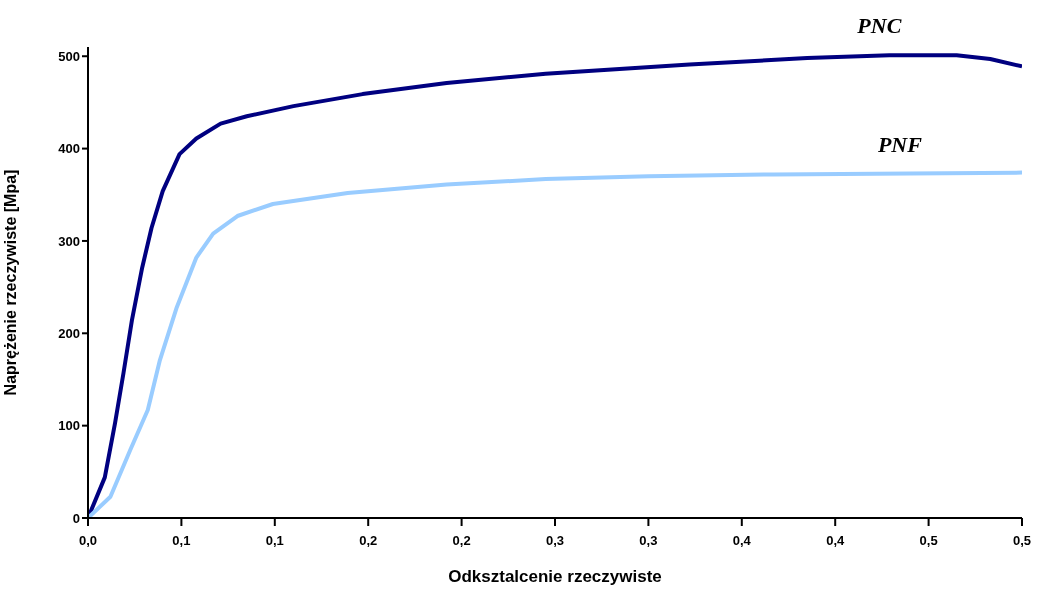 The width and height of the screenshot is (1038, 602). What do you see at coordinates (69, 241) in the screenshot?
I see `y-tick-label: 300` at bounding box center [69, 241].